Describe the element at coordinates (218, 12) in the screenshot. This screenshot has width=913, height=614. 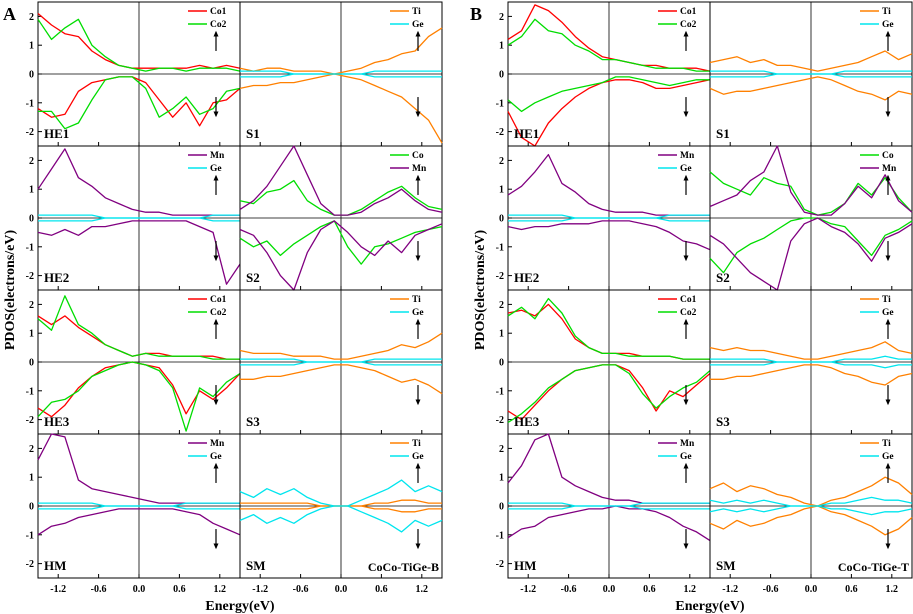
I see `legend-label-Co1: Co1` at that location.